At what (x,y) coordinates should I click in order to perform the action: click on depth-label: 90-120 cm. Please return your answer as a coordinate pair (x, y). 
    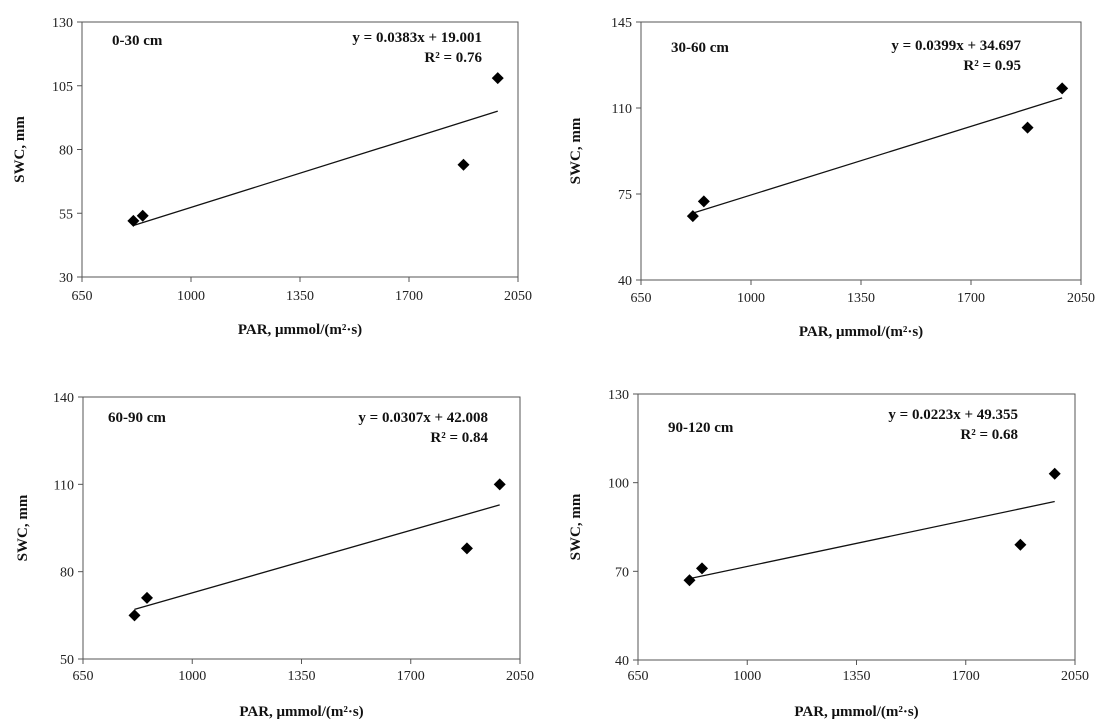
    Looking at the image, I should click on (701, 428).